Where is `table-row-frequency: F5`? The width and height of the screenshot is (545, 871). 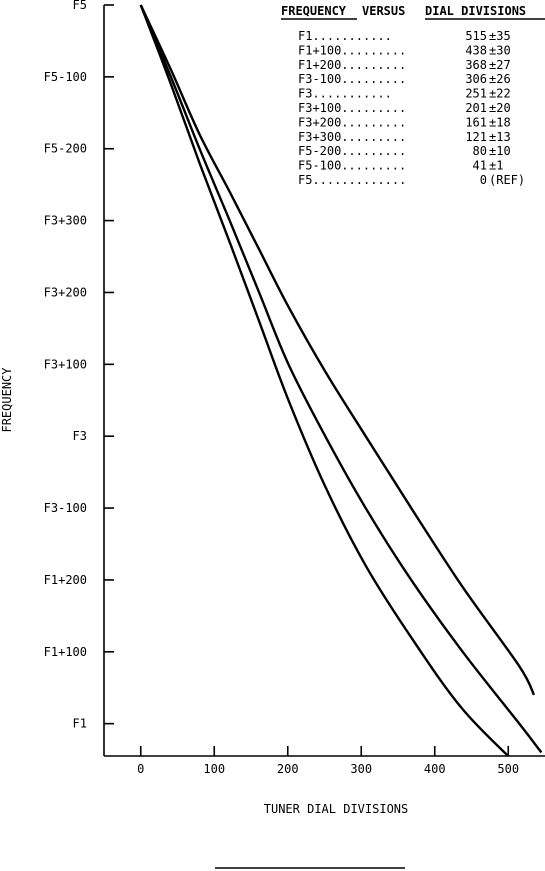
table-row-frequency: F5 is located at coordinates (305, 180).